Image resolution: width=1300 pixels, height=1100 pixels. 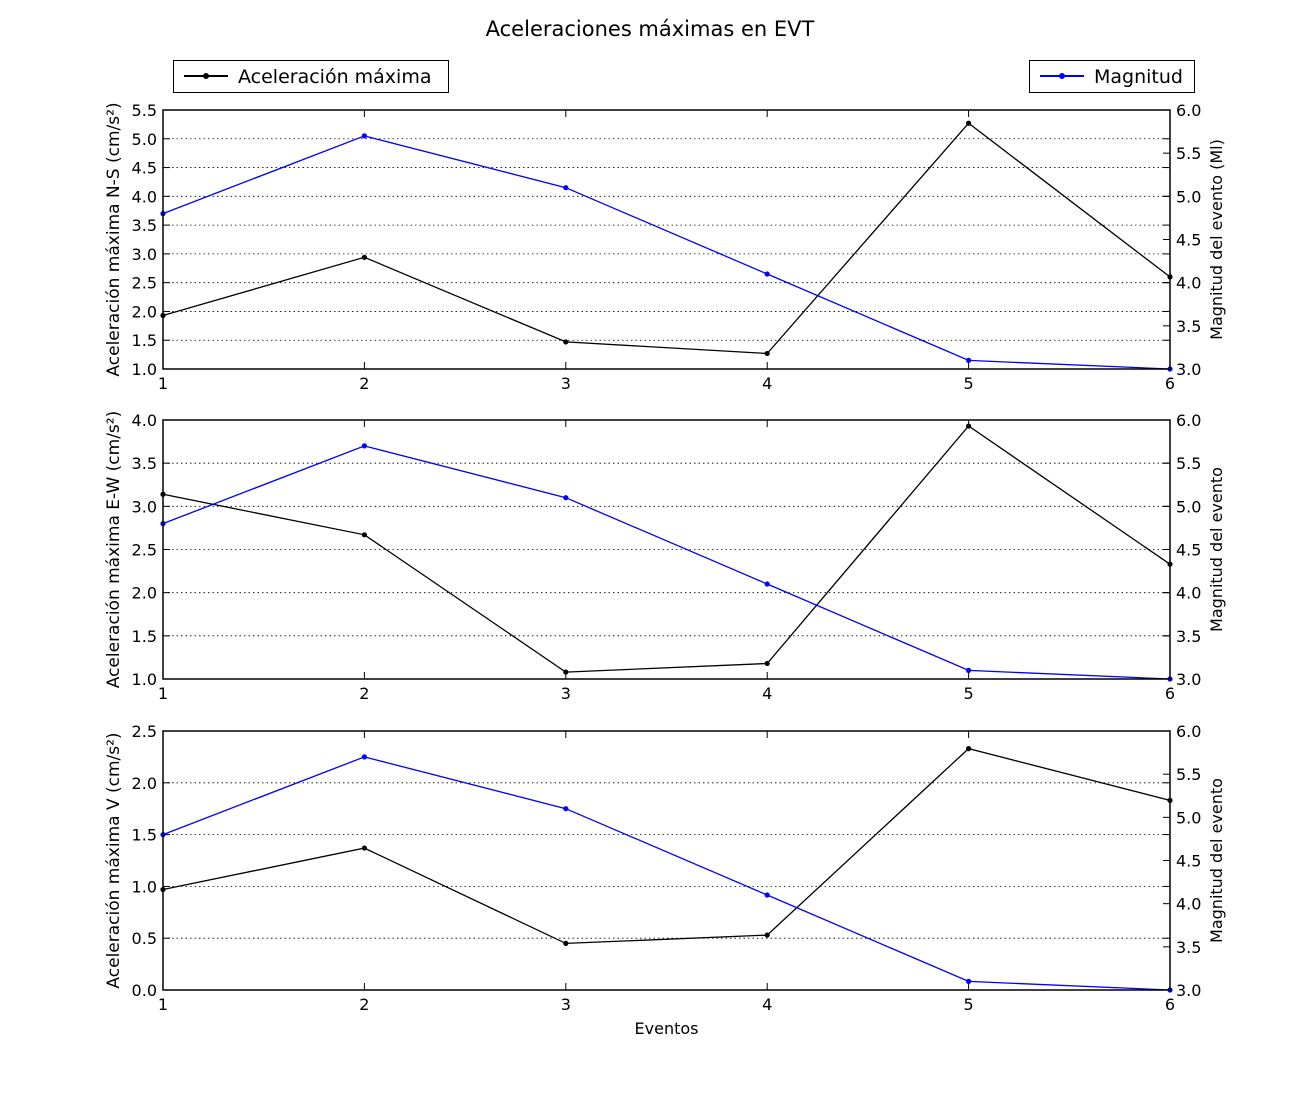 I want to click on y-tick-label-left: 3.0, so click(x=144, y=506).